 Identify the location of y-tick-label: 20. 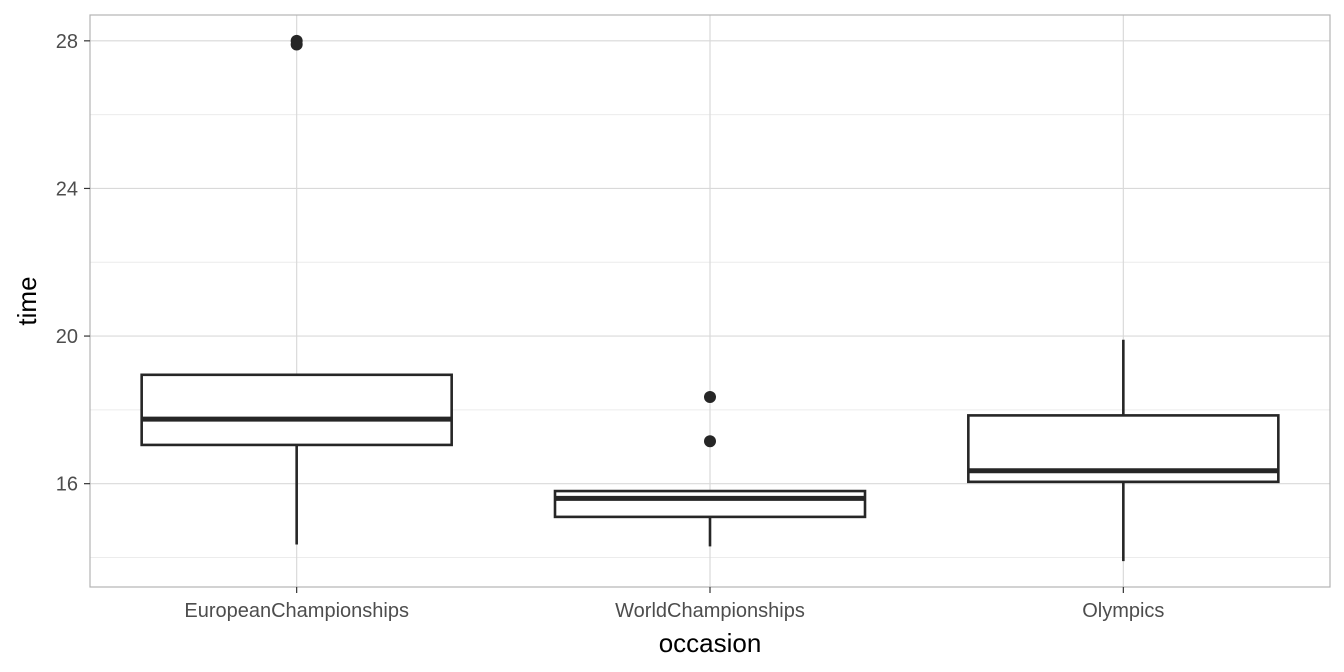
(67, 337).